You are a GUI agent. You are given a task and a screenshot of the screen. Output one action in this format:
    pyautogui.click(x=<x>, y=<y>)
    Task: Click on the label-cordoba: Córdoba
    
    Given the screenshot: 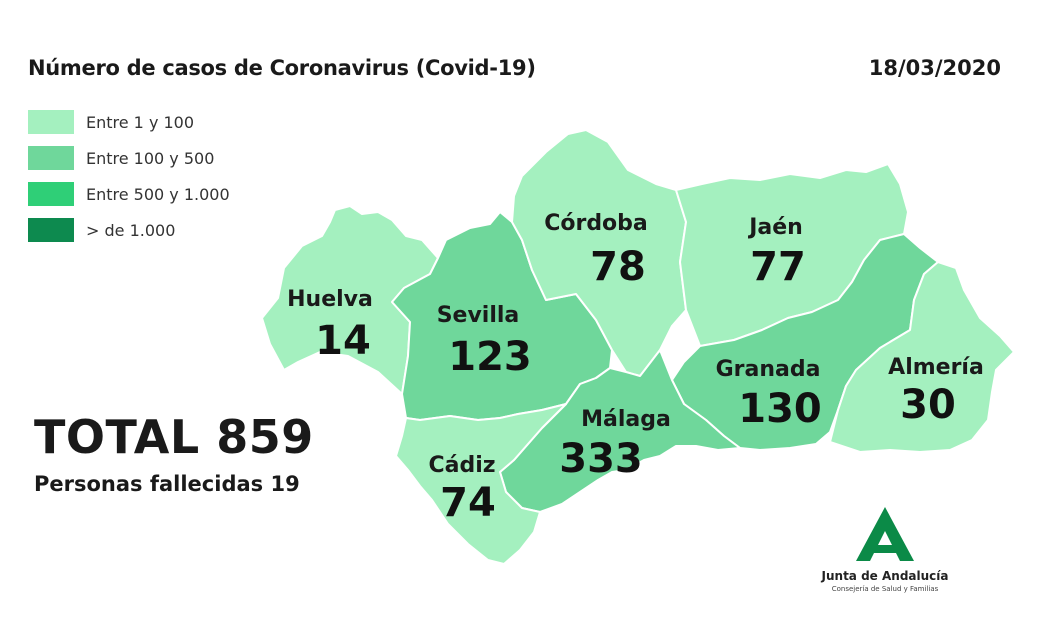 What is the action you would take?
    pyautogui.click(x=596, y=223)
    